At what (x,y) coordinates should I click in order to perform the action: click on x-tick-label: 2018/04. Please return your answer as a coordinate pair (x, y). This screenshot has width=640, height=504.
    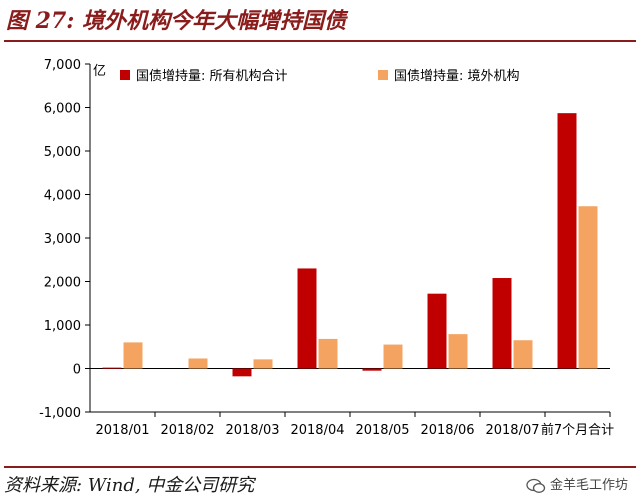
    Looking at the image, I should click on (317, 430).